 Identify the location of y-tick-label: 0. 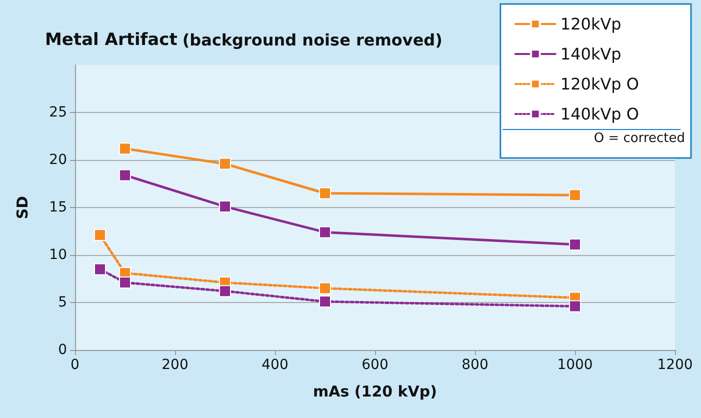
(62, 350).